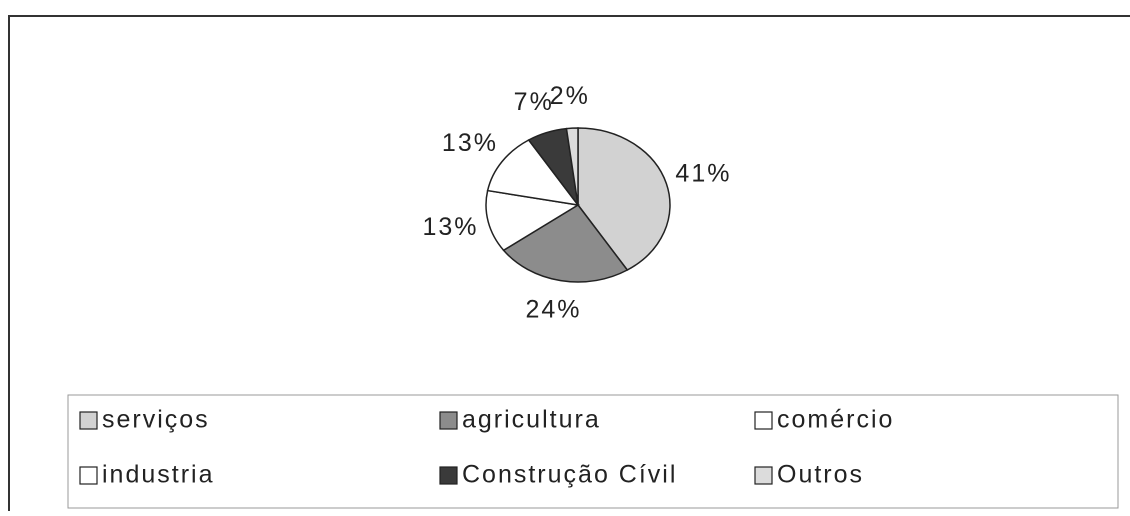  I want to click on data-label: 41%, so click(703, 174).